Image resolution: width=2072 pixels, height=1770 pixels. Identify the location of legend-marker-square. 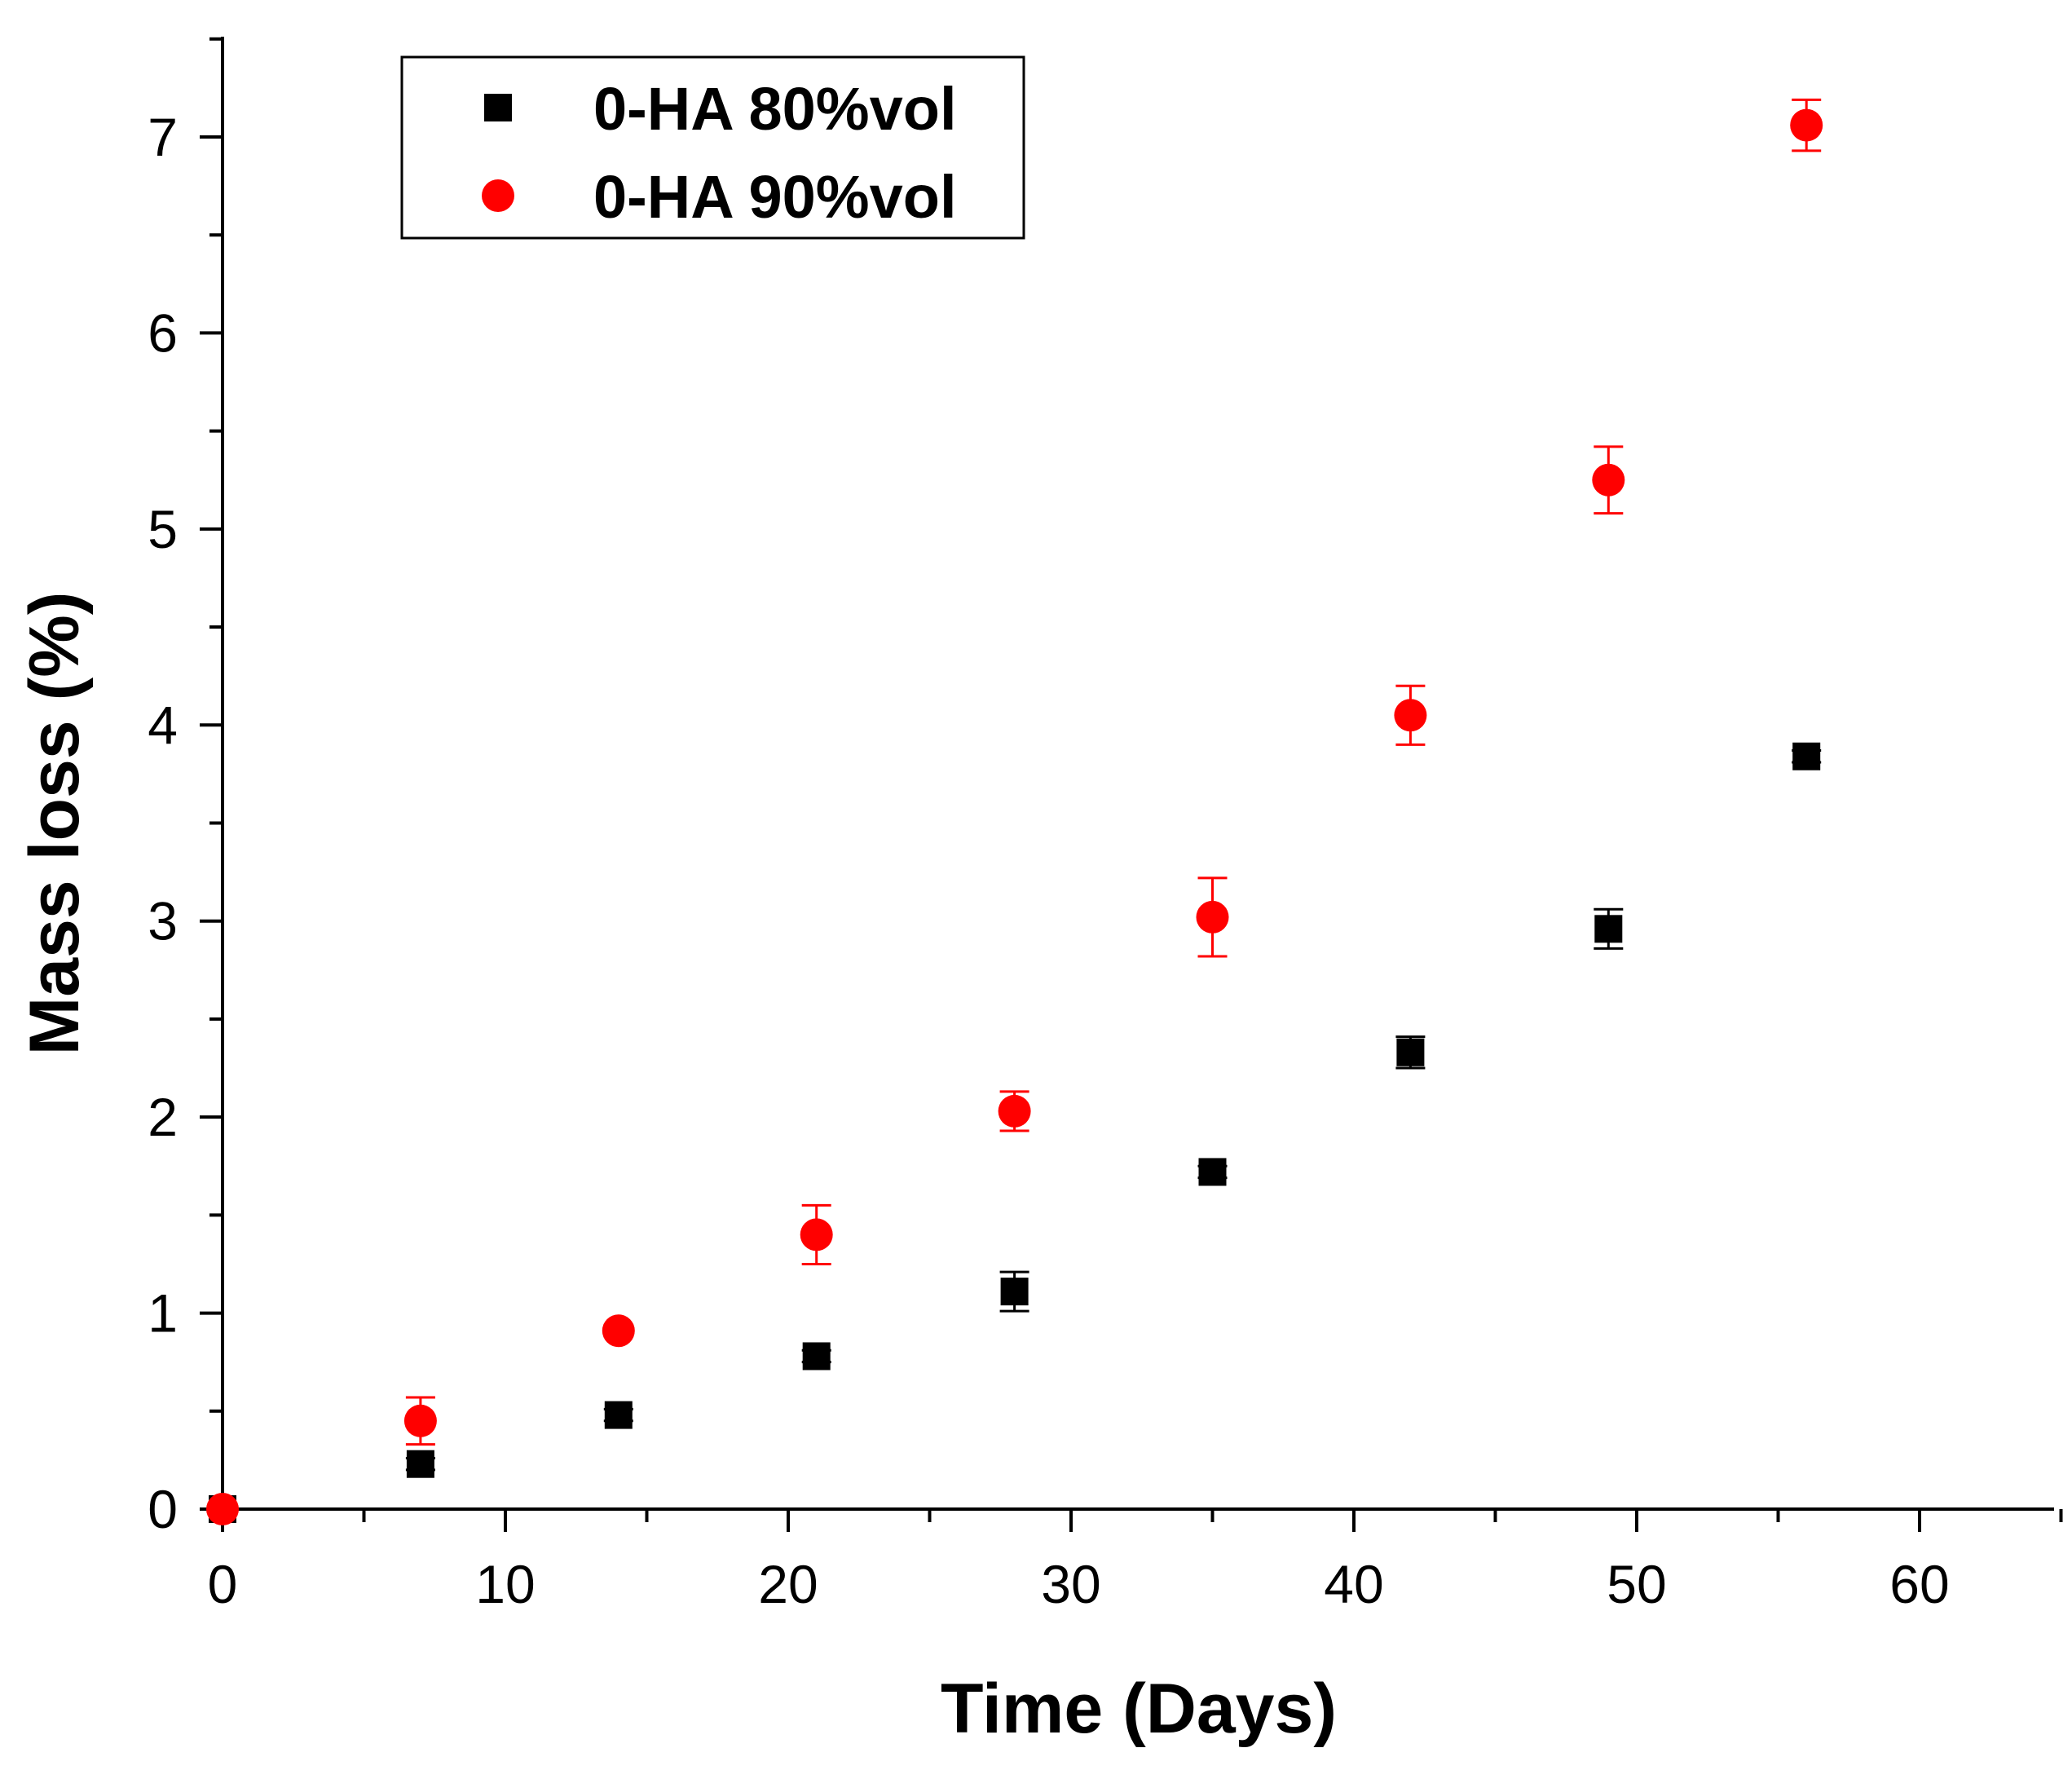
(498, 107).